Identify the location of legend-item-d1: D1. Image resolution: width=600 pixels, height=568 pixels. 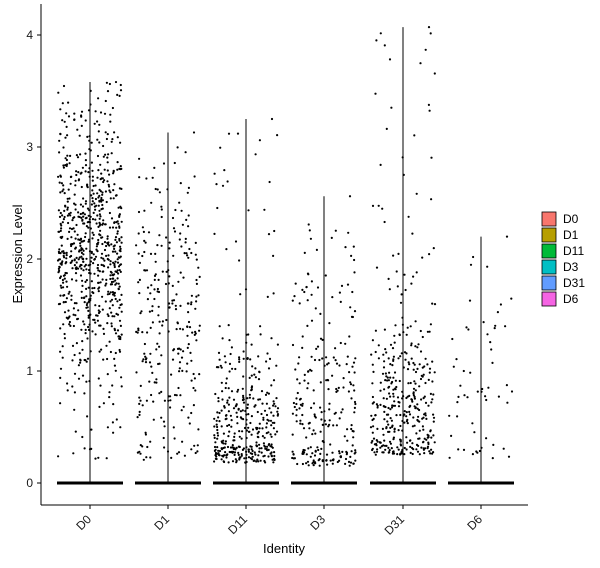
(560, 235).